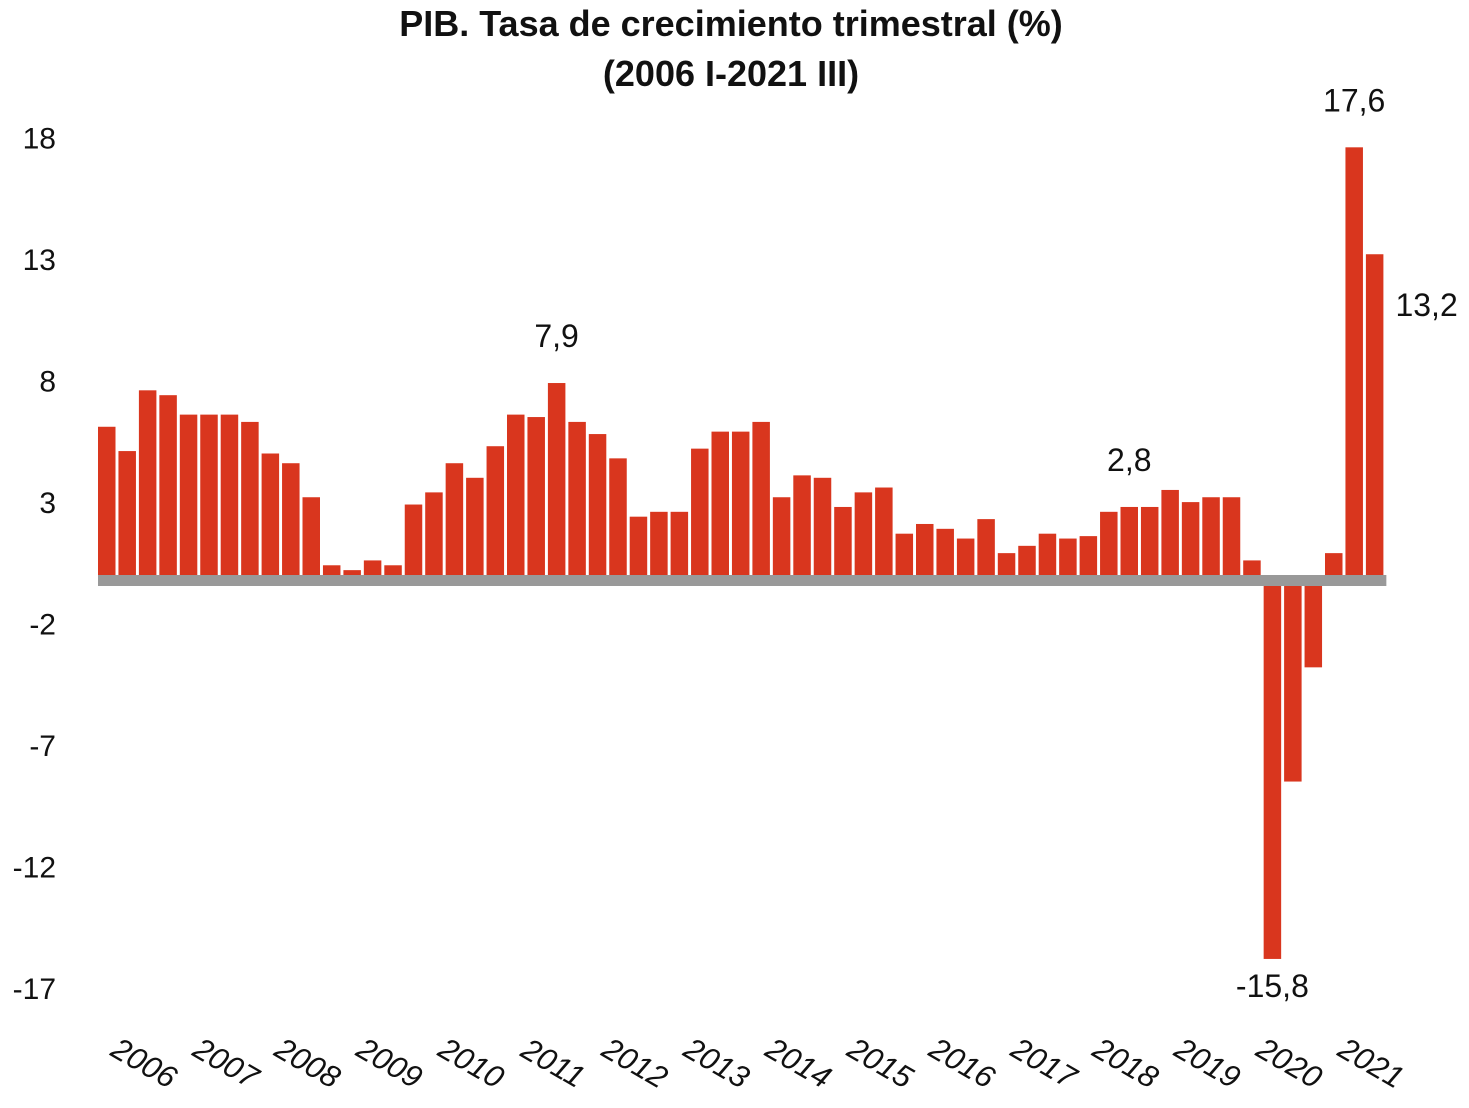  Describe the element at coordinates (798, 1062) in the screenshot. I see `x-tick-label: 2014` at that location.